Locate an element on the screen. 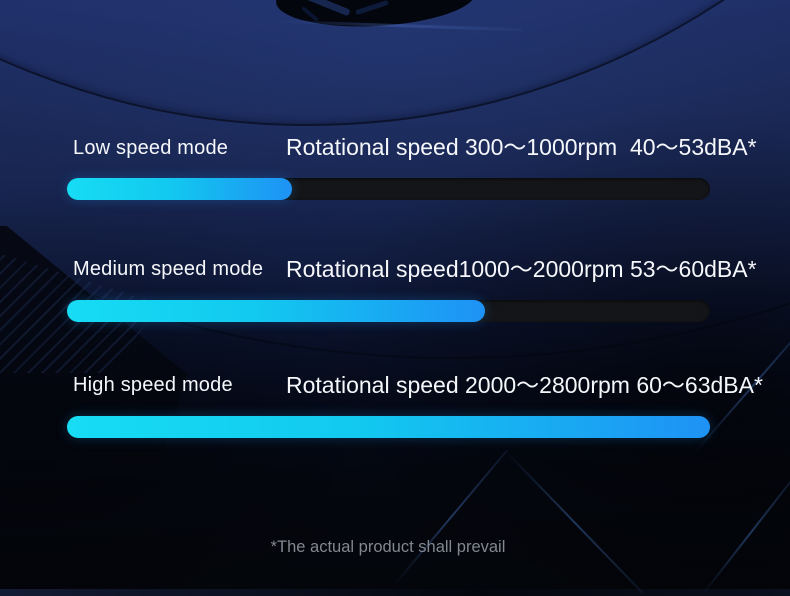 This screenshot has width=790, height=596. mode-label: Medium speed mode is located at coordinates (168, 269).